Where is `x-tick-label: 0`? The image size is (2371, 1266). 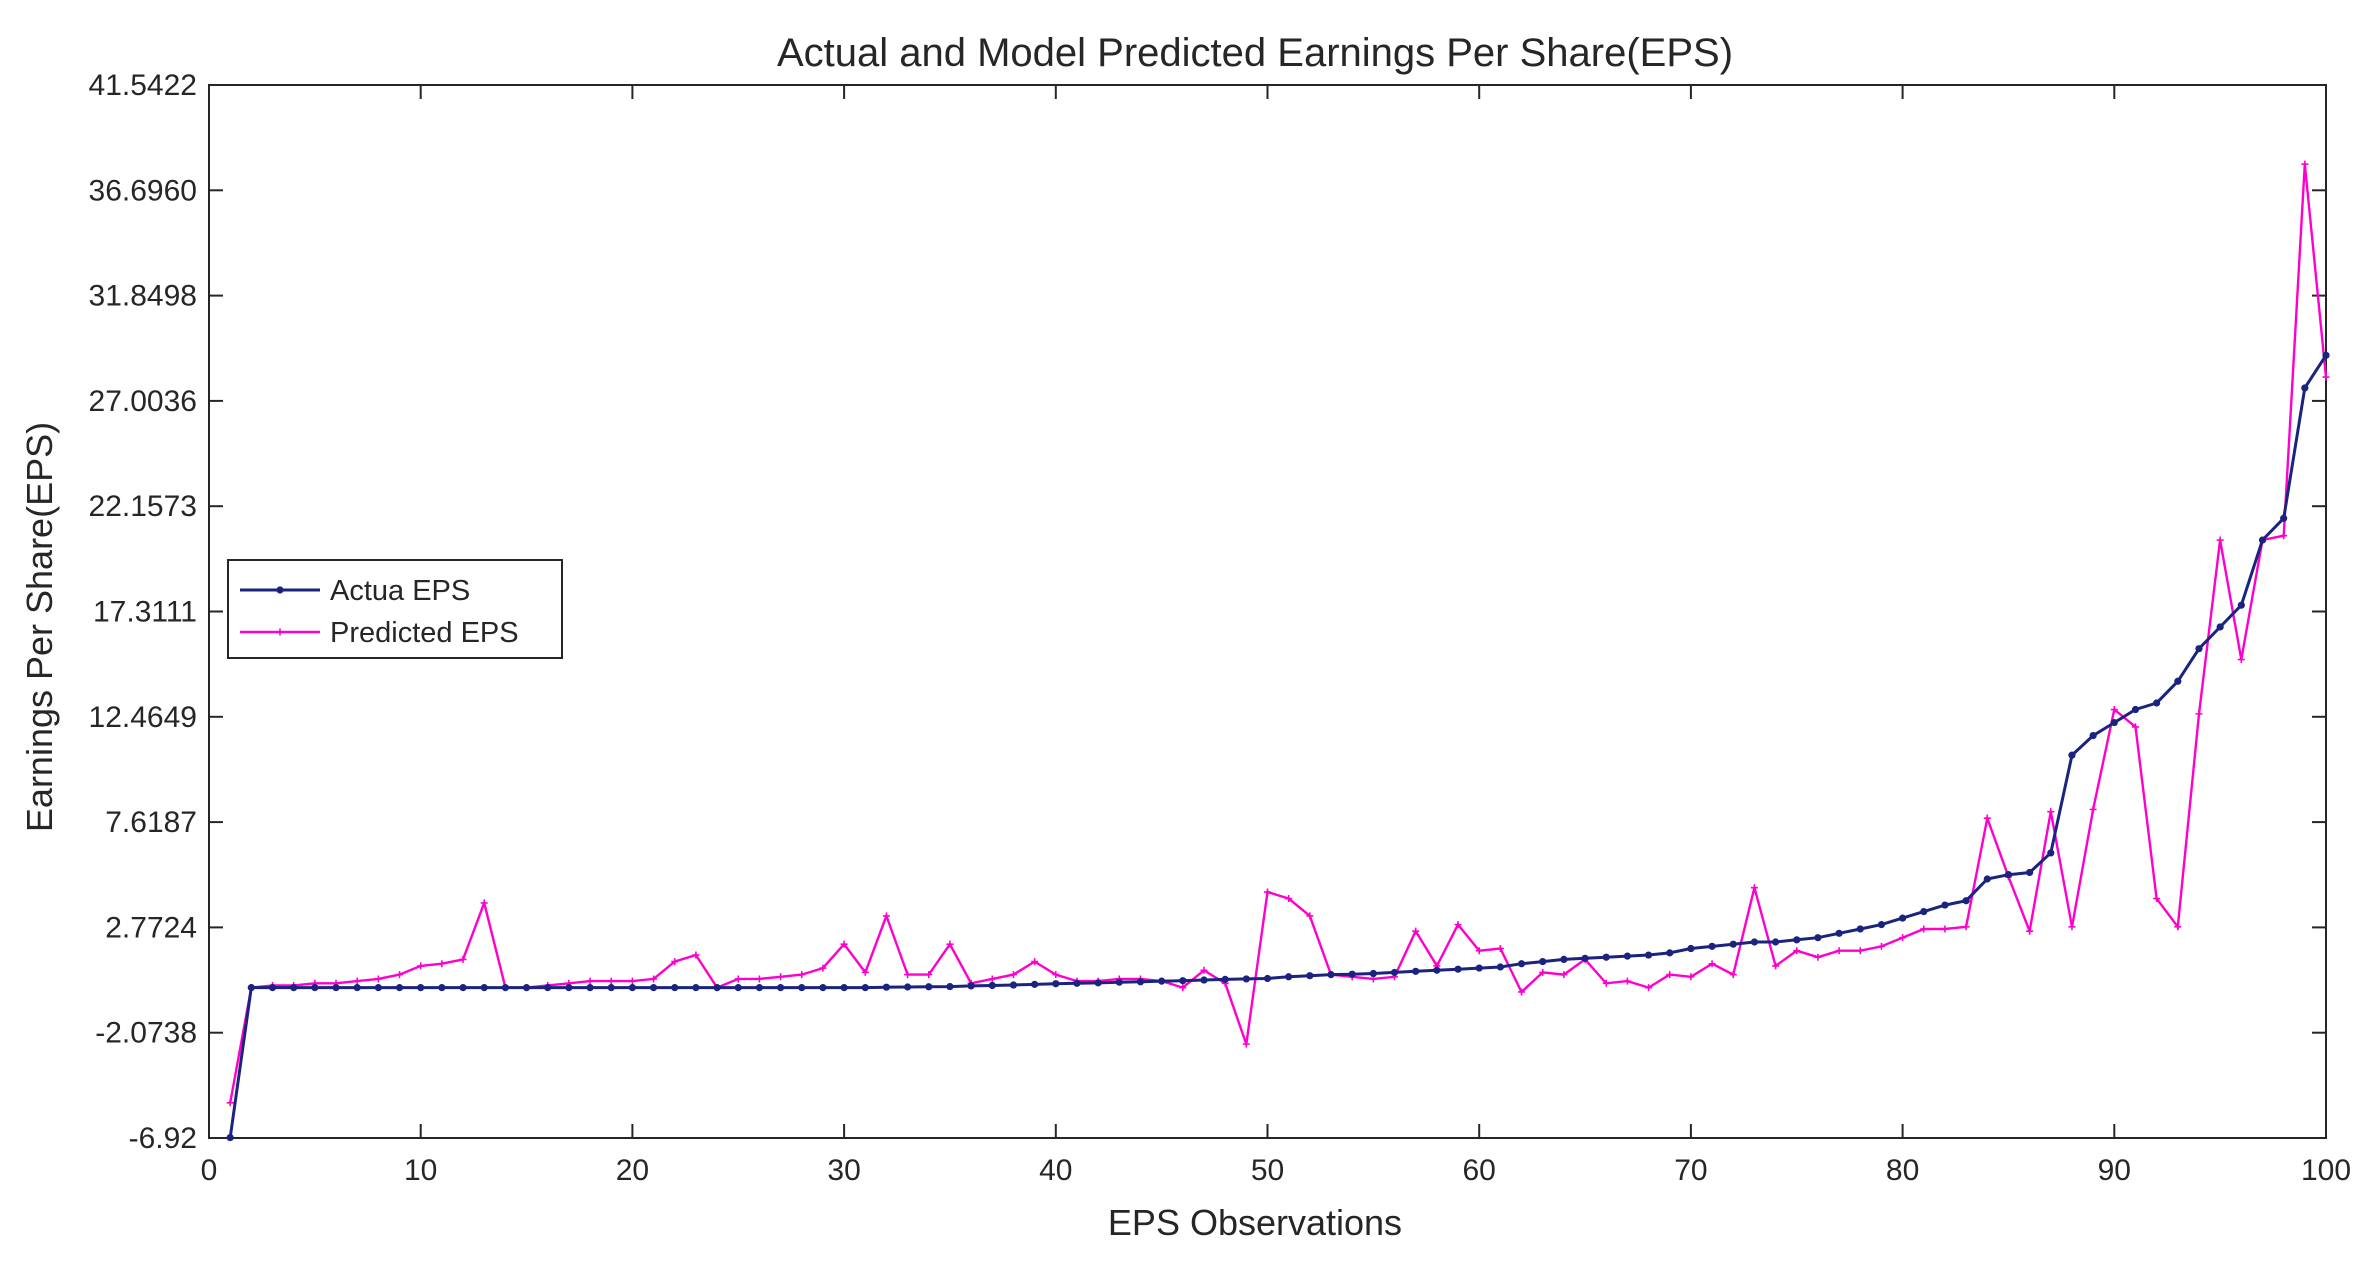 x-tick-label: 0 is located at coordinates (209, 1170).